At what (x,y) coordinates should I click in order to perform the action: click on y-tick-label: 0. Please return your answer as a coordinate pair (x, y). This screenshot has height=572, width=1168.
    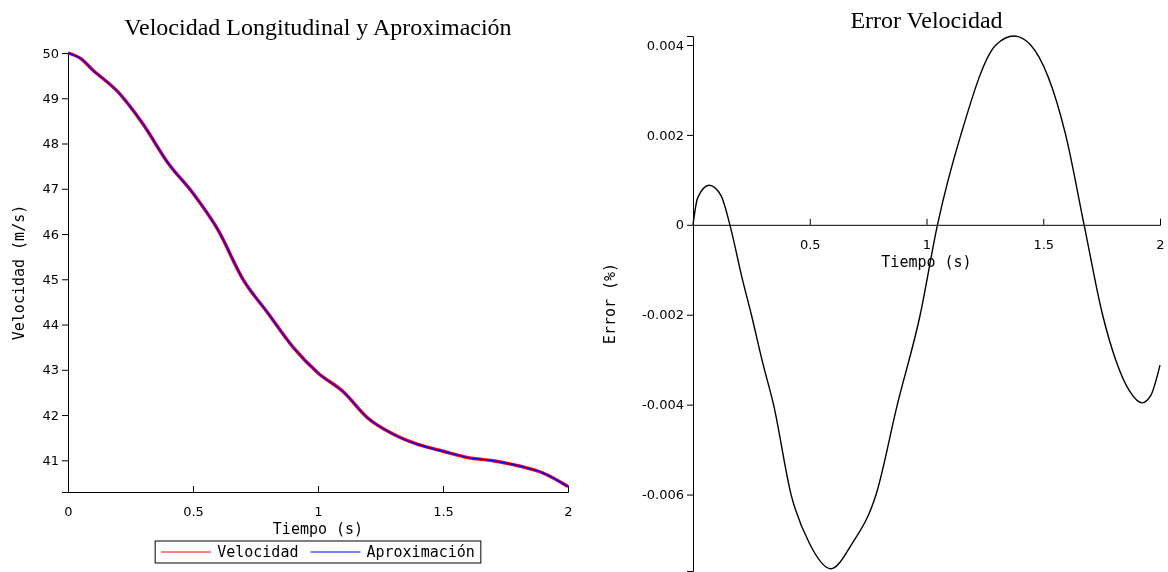
    Looking at the image, I should click on (679, 225).